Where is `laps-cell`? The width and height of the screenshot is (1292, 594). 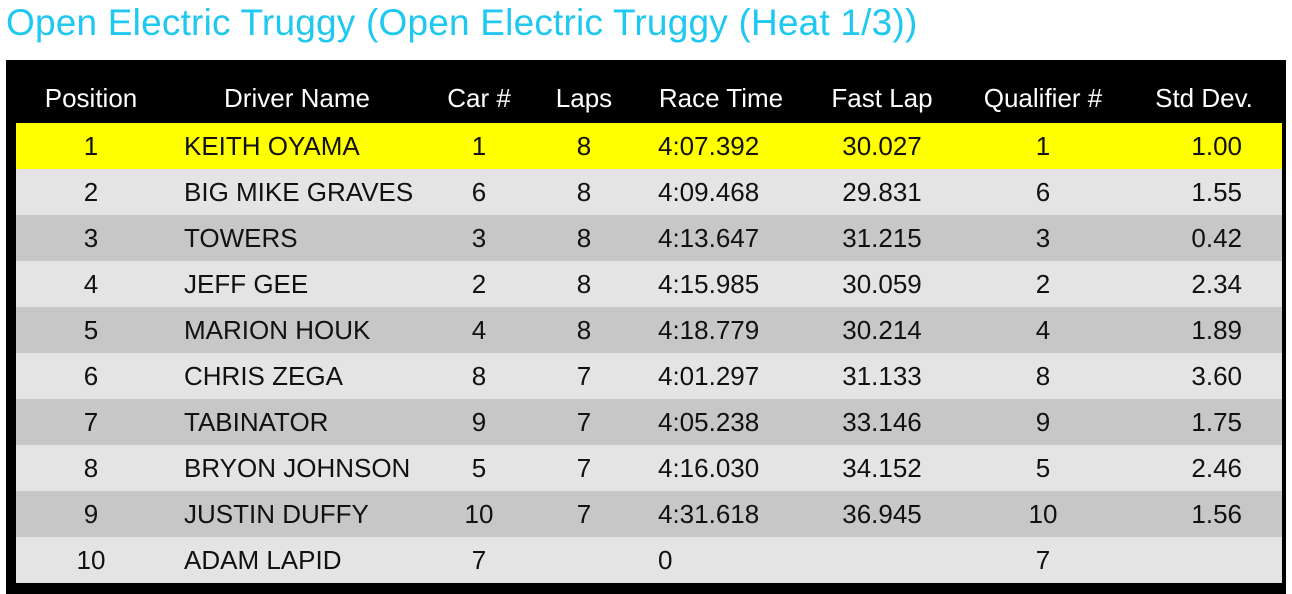 laps-cell is located at coordinates (584, 560).